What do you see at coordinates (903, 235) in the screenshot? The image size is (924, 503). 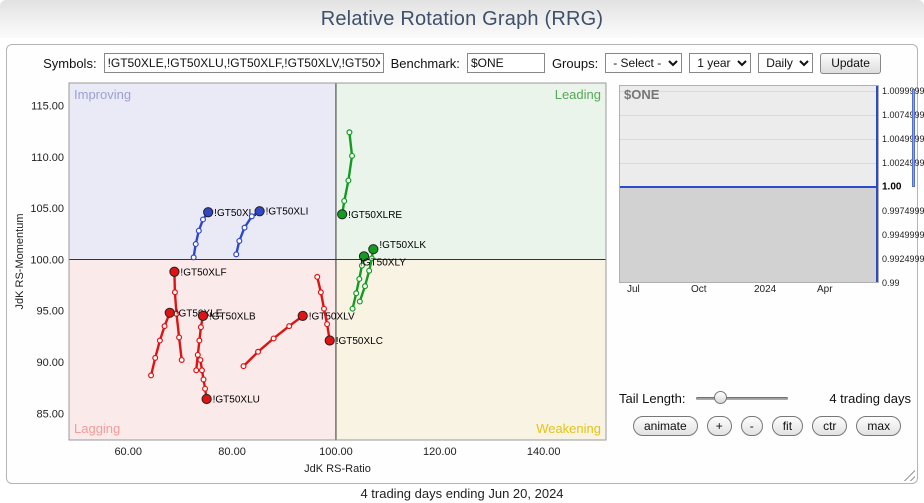 I see `benchmark-y-tick-label: 0.9949999` at bounding box center [903, 235].